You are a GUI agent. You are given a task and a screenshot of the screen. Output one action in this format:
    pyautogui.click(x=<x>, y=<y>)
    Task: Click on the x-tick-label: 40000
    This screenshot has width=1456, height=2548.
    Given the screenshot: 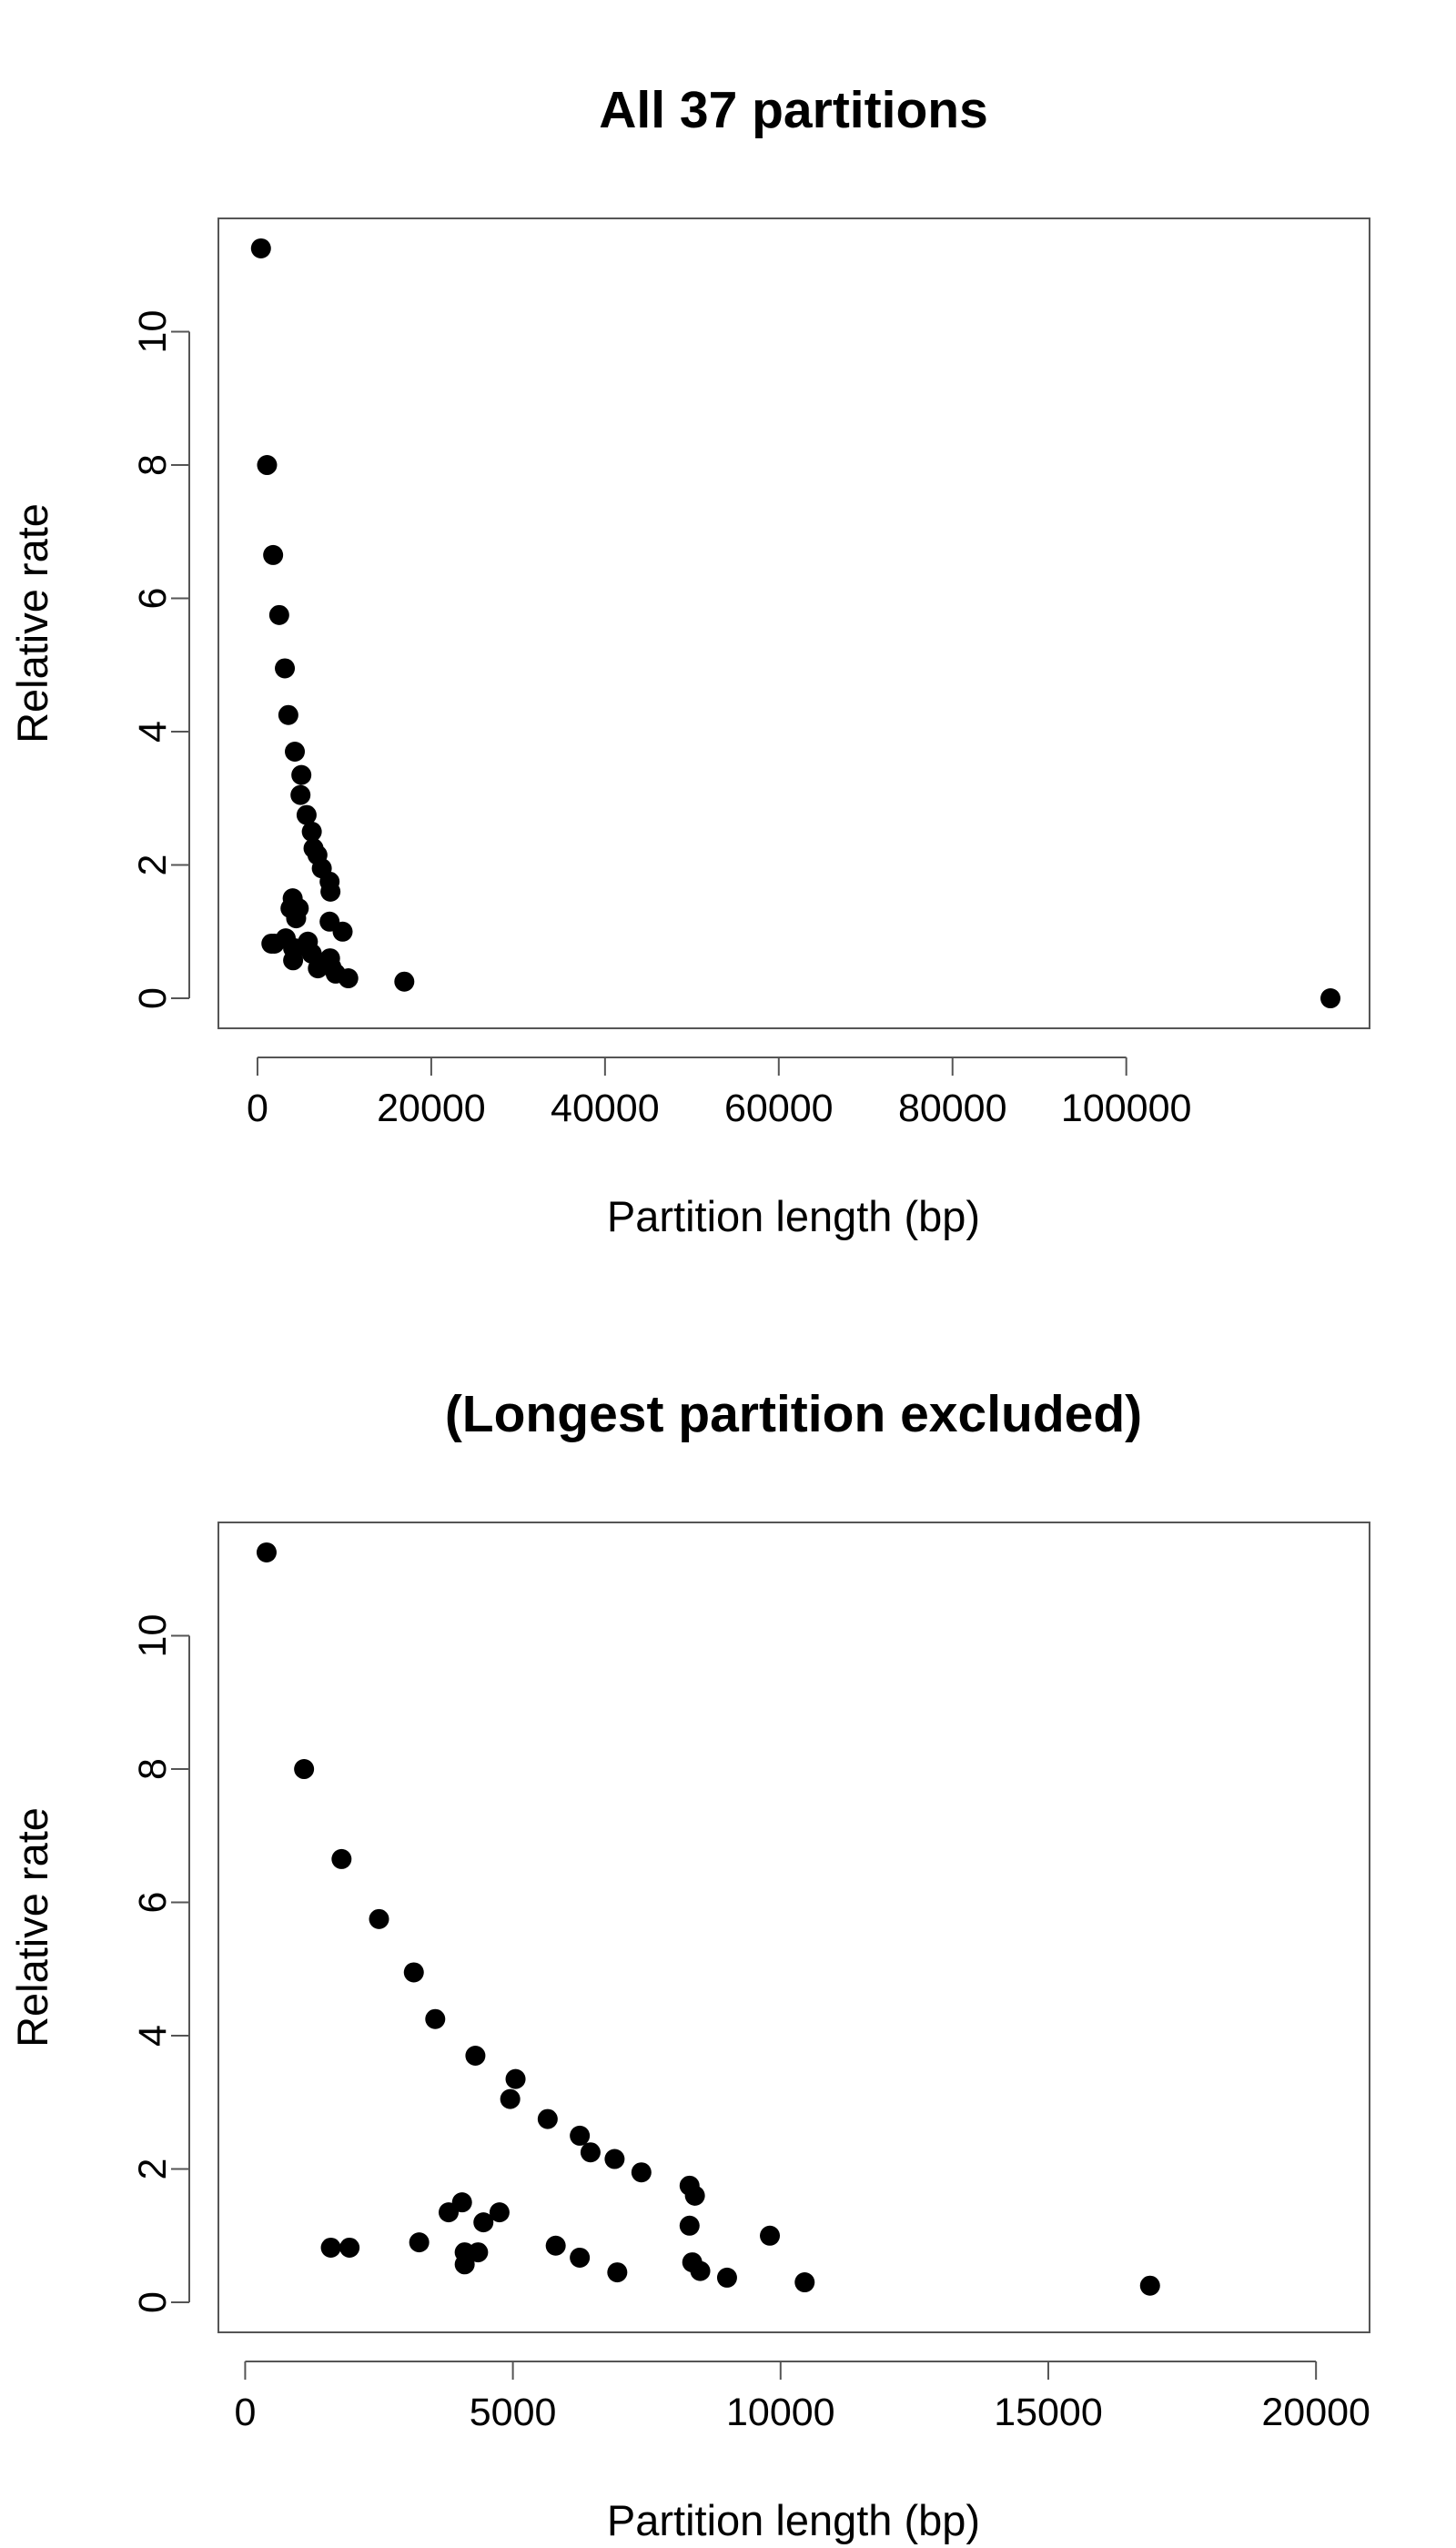 What is the action you would take?
    pyautogui.click(x=606, y=1109)
    